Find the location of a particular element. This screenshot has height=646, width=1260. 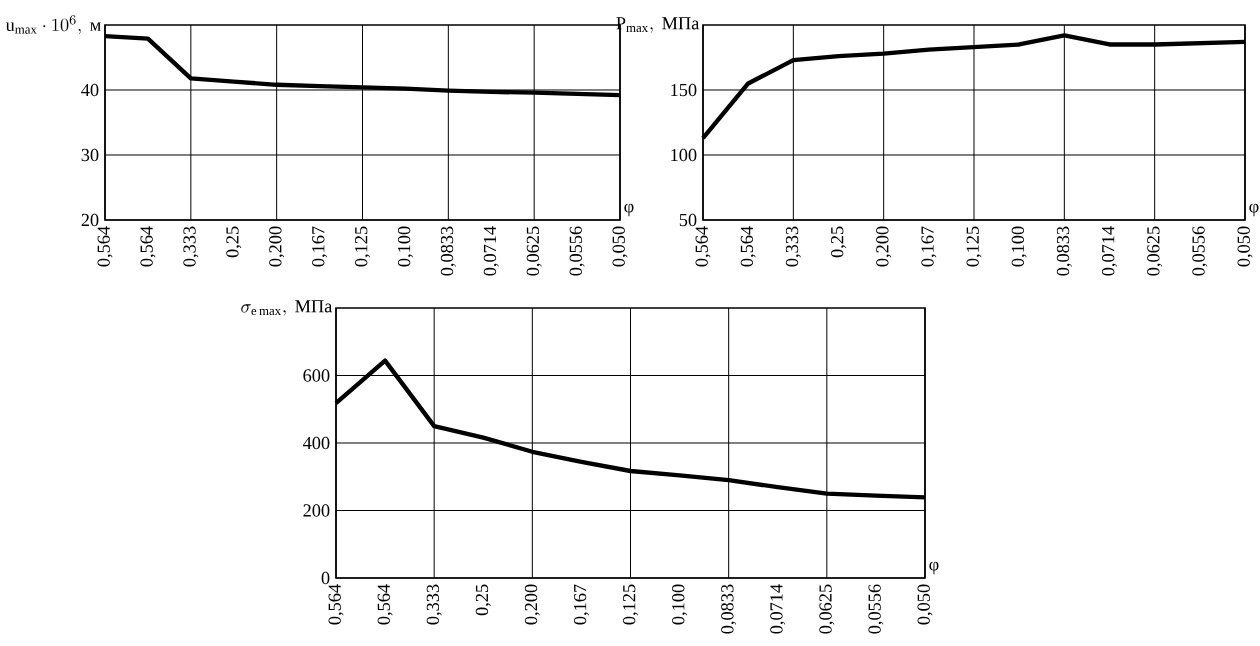

y-axis-title: $\mathrm{u}_{\mathrm{max}}\cdot 10^{6},\ \mbox{м}$ is located at coordinates (53, 25).